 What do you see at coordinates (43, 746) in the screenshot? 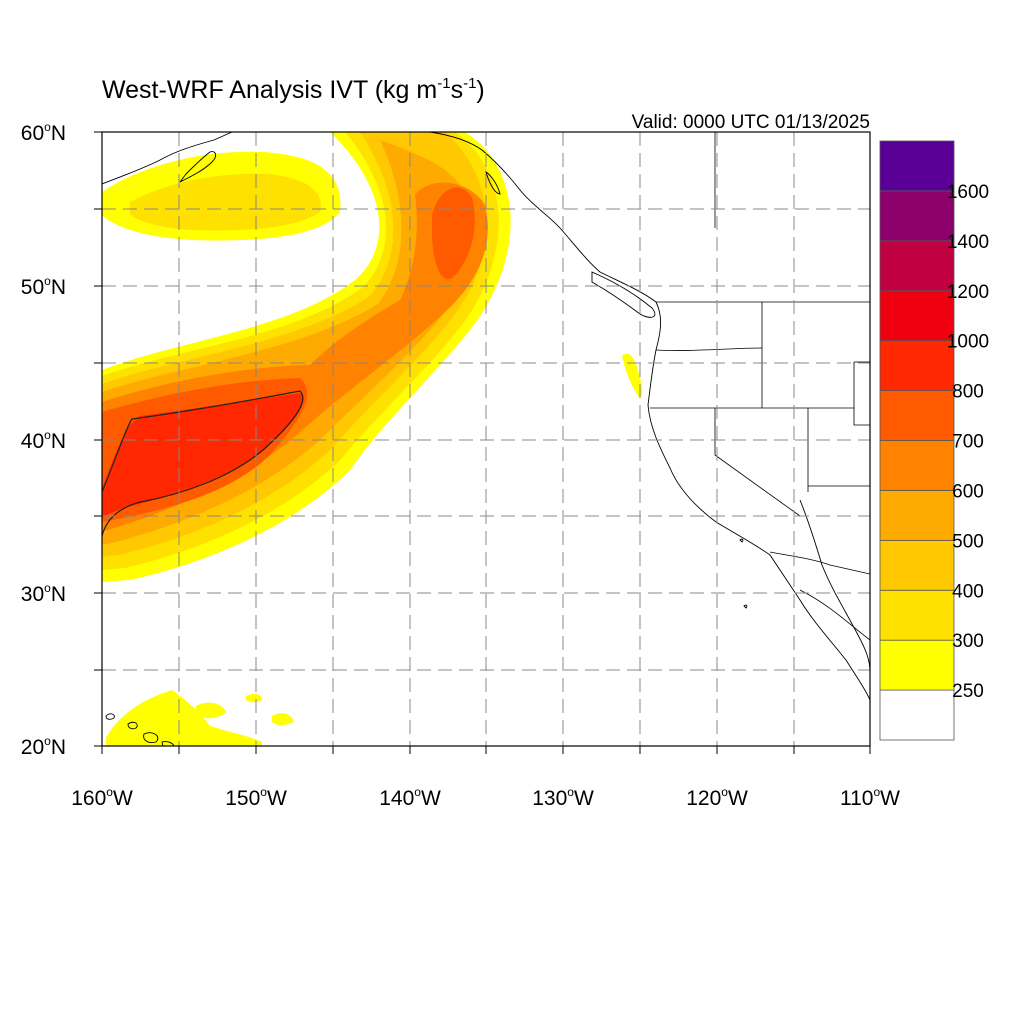
I see `lat-label-20: 20oN` at bounding box center [43, 746].